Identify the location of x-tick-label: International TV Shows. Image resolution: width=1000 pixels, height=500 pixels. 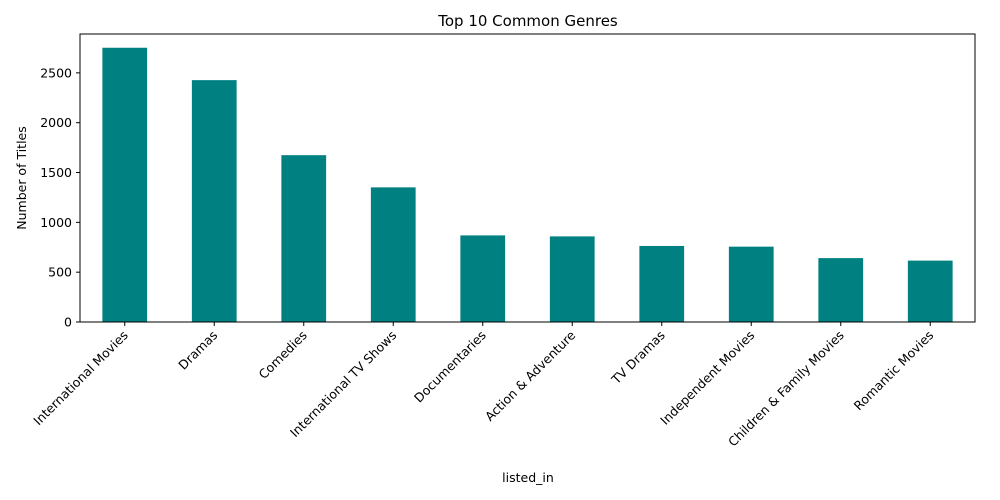
(343, 384).